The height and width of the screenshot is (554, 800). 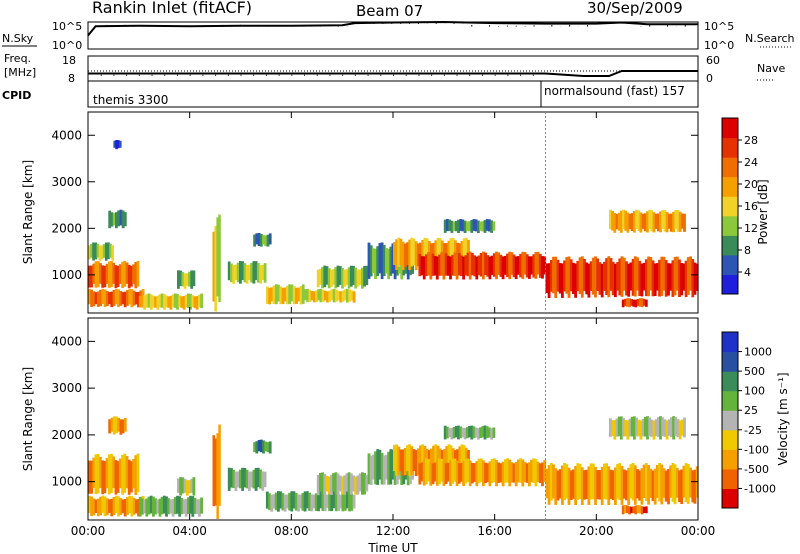 What do you see at coordinates (66, 135) in the screenshot?
I see `power-y-tick-label: 4000` at bounding box center [66, 135].